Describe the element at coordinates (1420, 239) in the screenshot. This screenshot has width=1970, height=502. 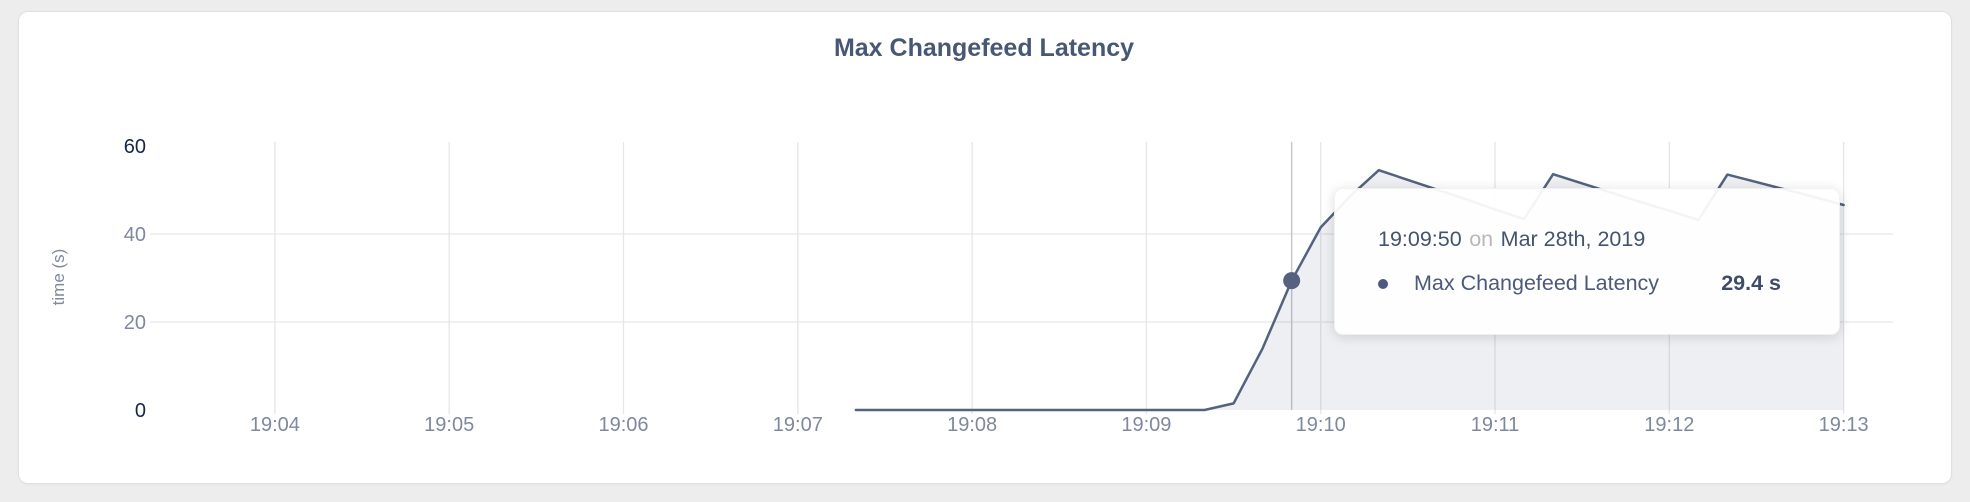
I see `tooltip-time: 19:09:50` at that location.